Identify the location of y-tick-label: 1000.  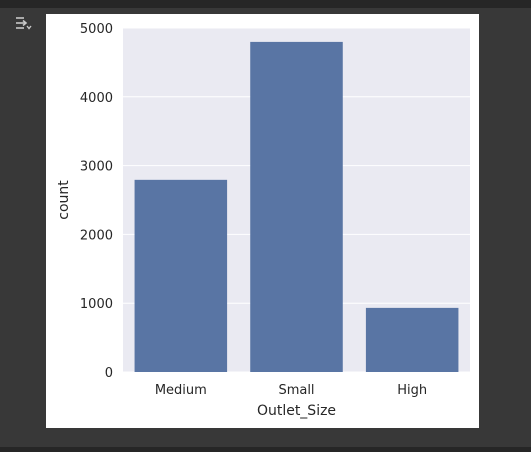
(96, 304).